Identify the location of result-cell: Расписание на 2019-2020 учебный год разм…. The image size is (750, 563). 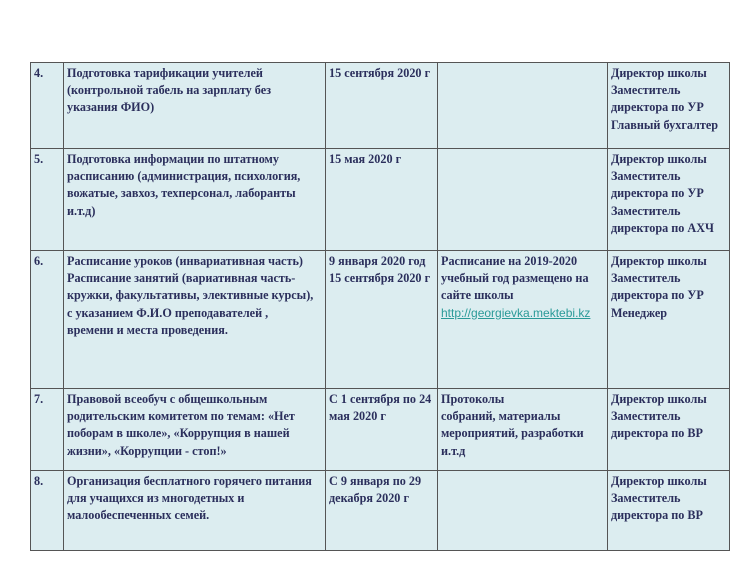
(522, 319).